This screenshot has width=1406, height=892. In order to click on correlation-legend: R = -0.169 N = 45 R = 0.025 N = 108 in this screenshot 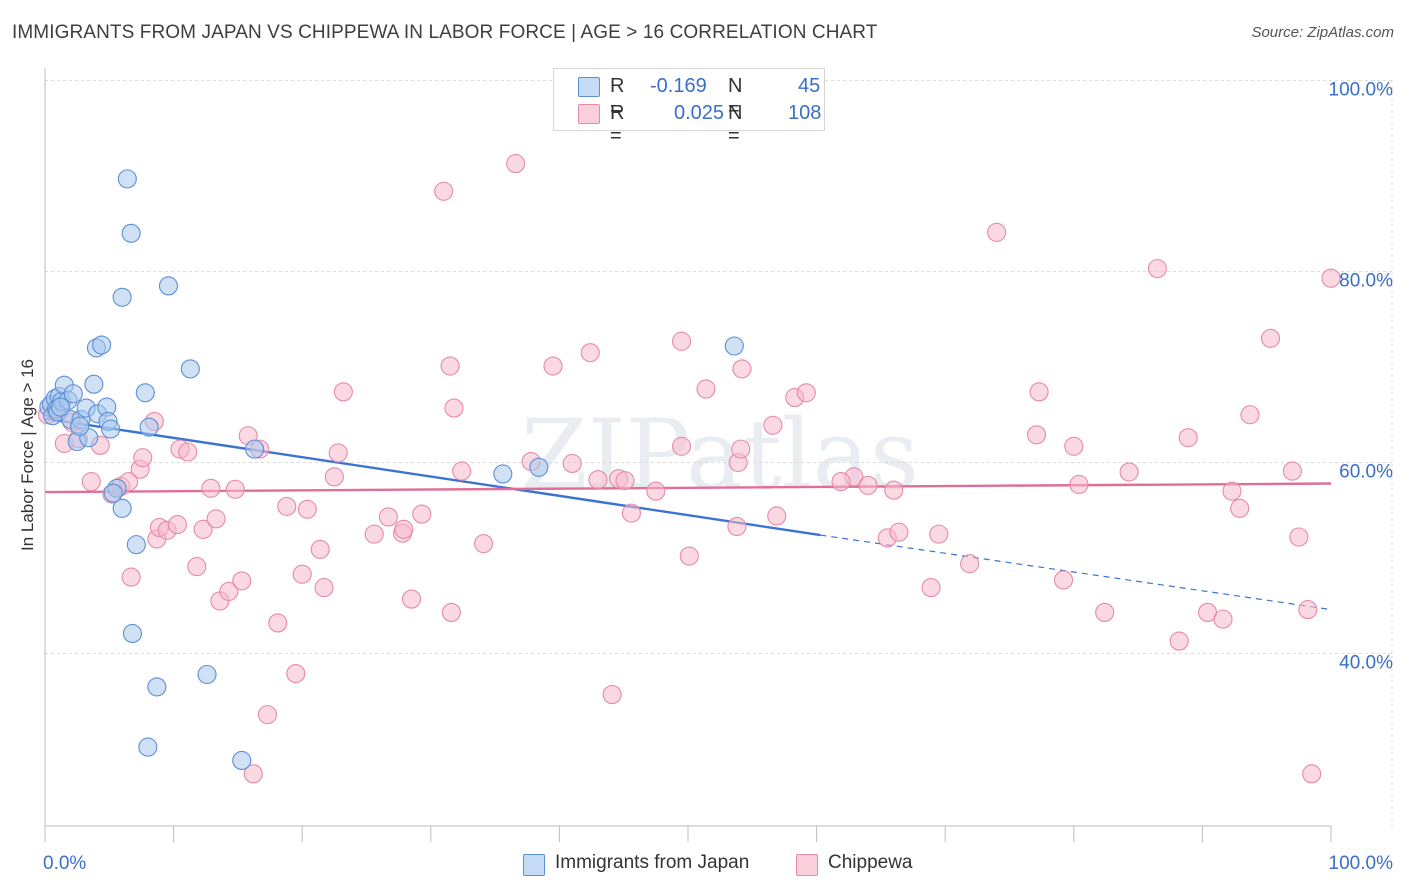, I will do `click(689, 107)`.